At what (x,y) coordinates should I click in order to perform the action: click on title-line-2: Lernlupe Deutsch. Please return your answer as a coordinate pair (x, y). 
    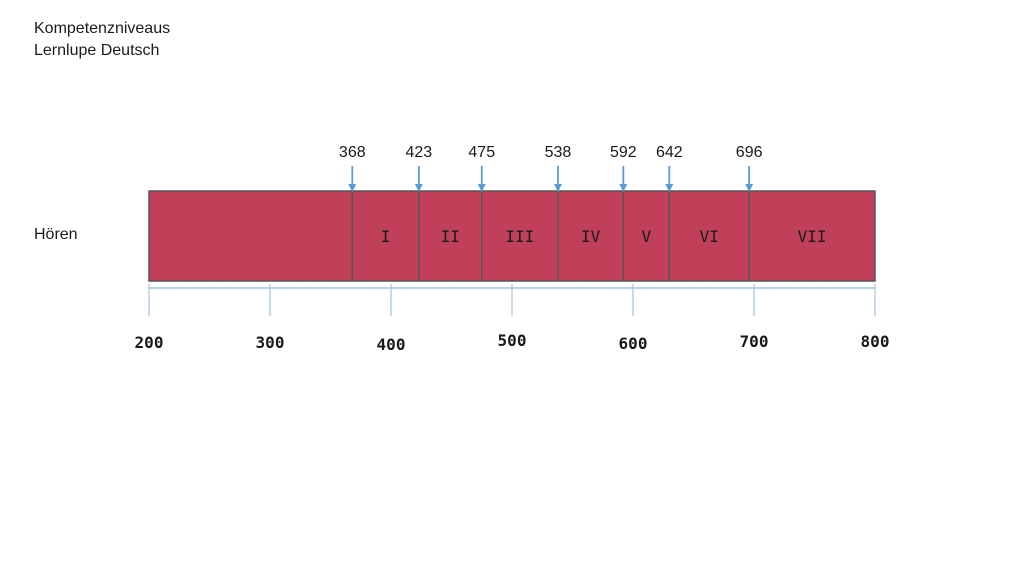
    Looking at the image, I should click on (97, 50).